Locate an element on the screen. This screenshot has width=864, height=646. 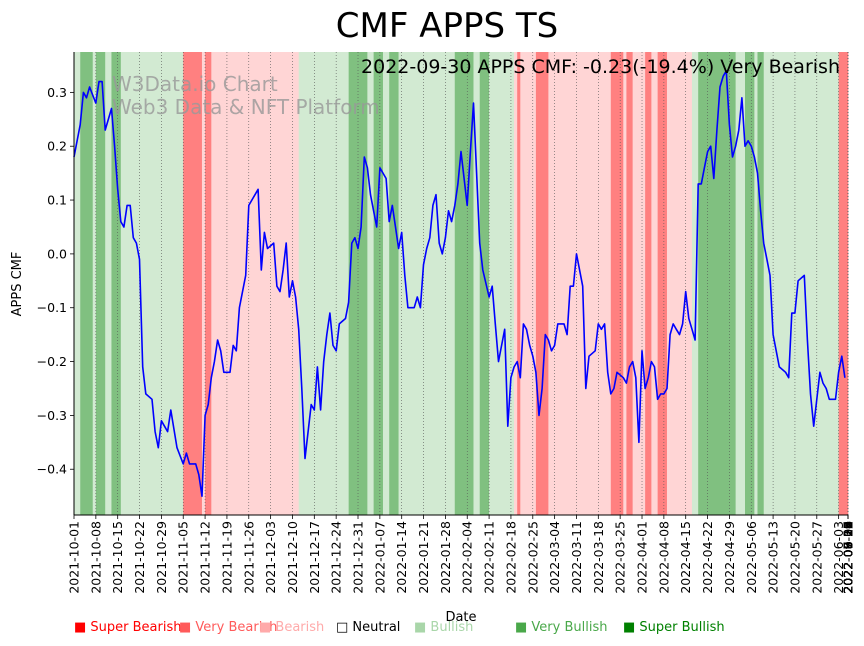
band-23-very-bearish is located at coordinates (519, 283).